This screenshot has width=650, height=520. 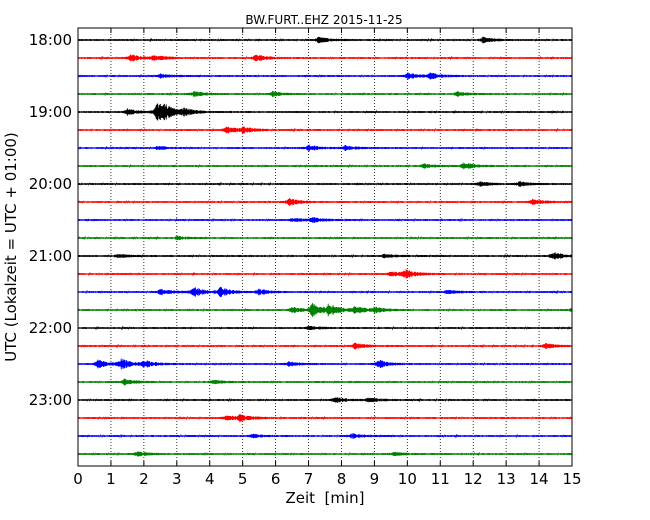 What do you see at coordinates (473, 479) in the screenshot?
I see `x-tick-label: 12` at bounding box center [473, 479].